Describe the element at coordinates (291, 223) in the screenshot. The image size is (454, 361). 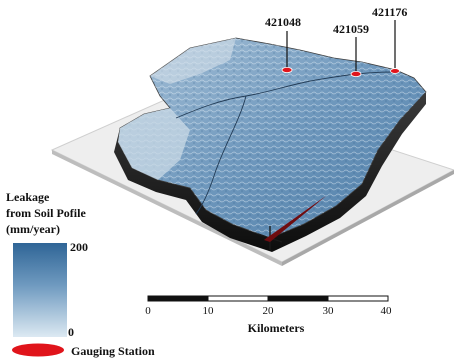
I see `north-arrow-icon` at that location.